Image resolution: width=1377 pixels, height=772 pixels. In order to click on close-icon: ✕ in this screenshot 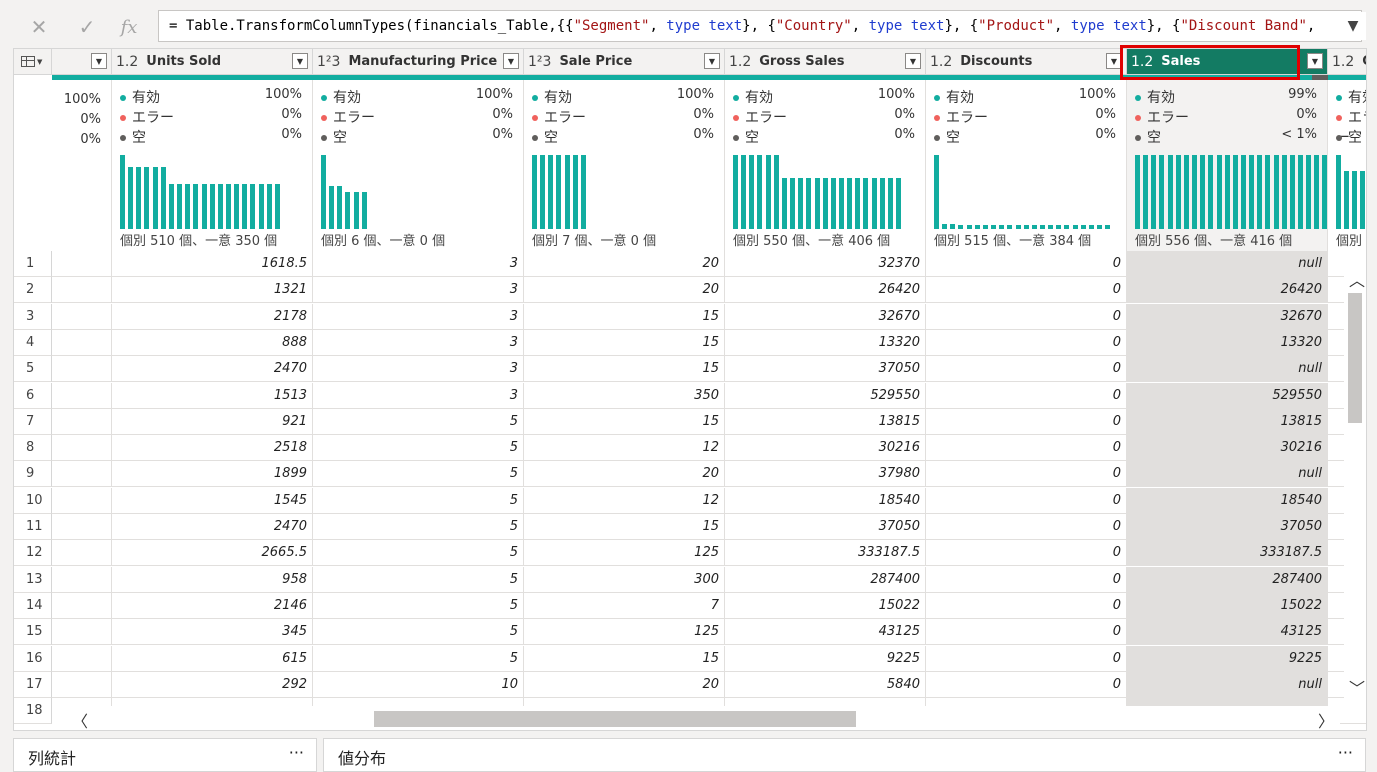, I will do `click(39, 27)`.